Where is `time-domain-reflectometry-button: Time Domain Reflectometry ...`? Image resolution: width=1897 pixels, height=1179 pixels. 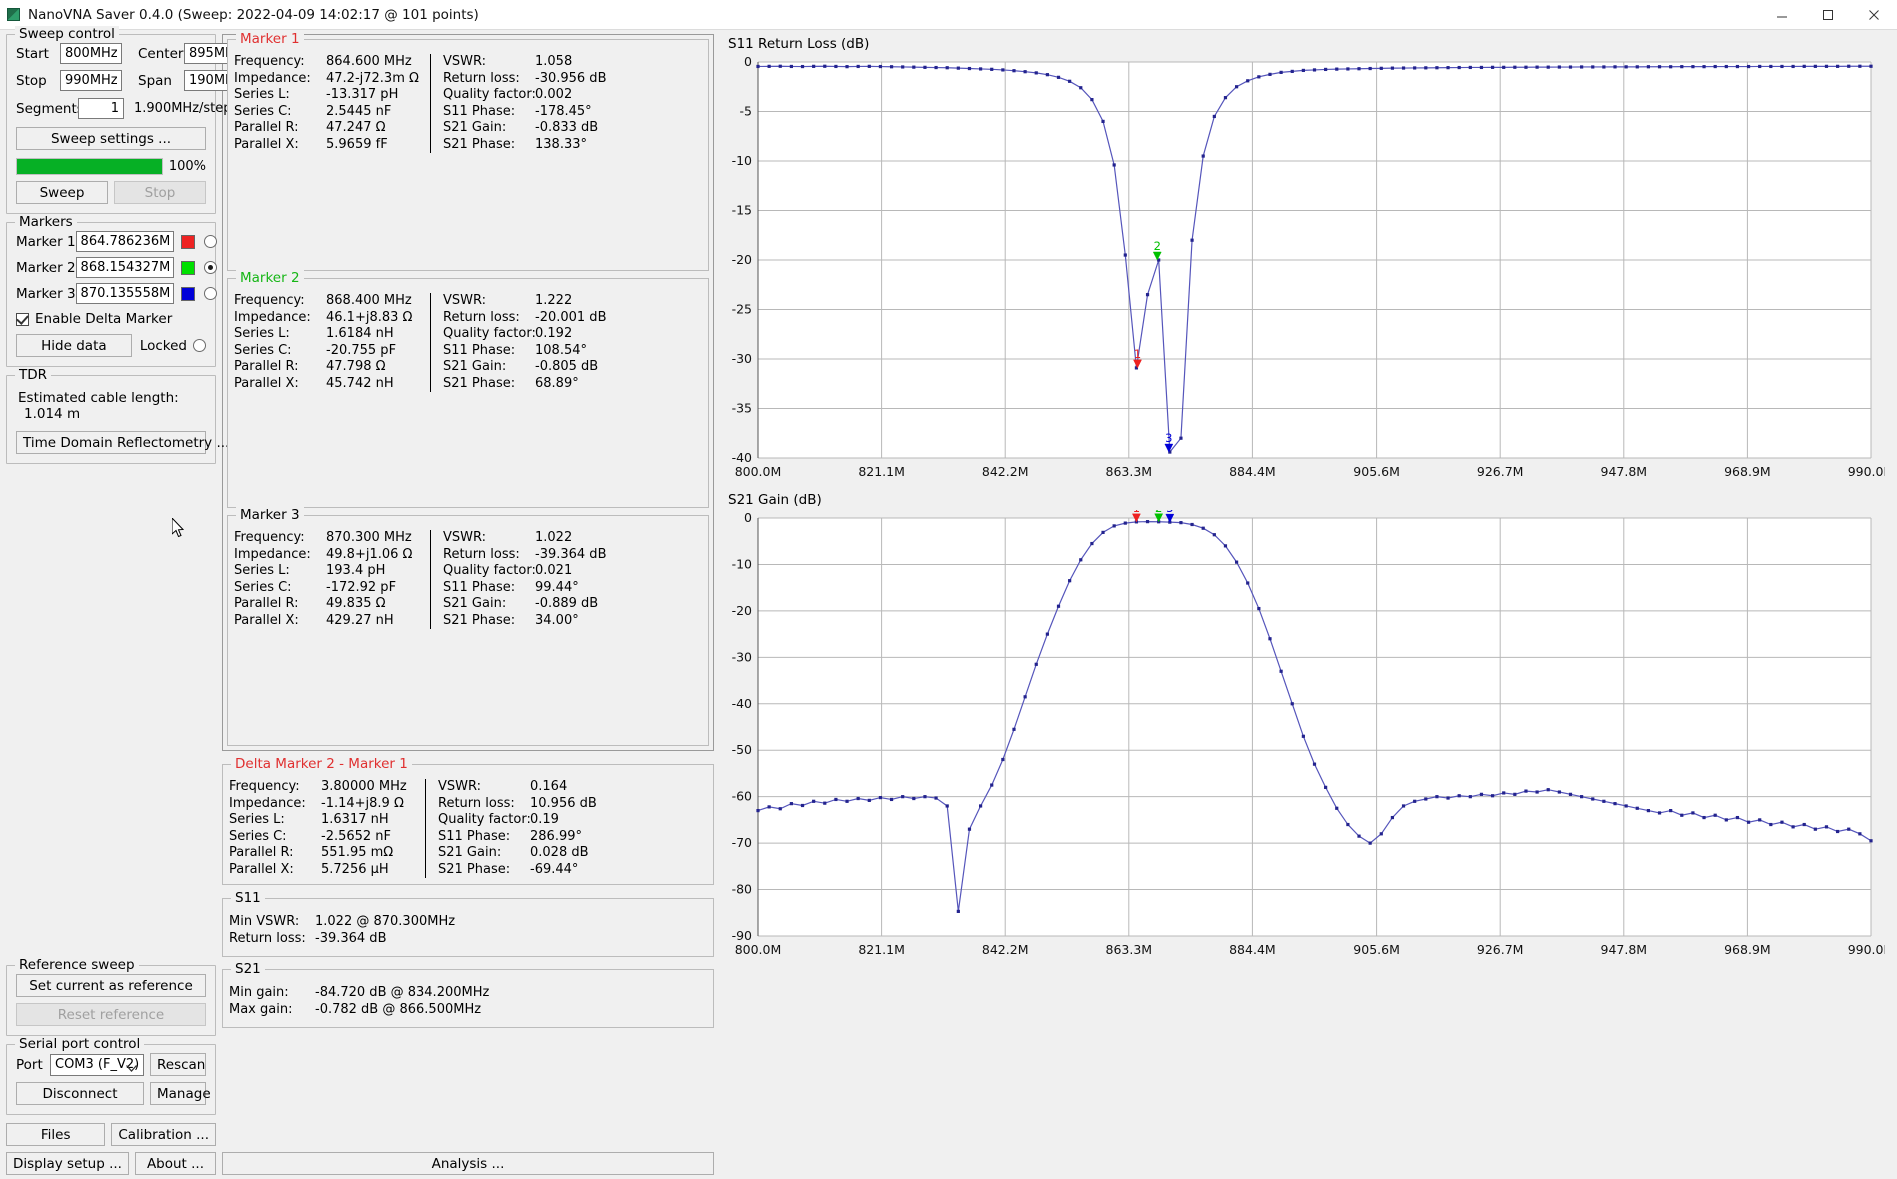 time-domain-reflectometry-button: Time Domain Reflectometry ... is located at coordinates (122, 442).